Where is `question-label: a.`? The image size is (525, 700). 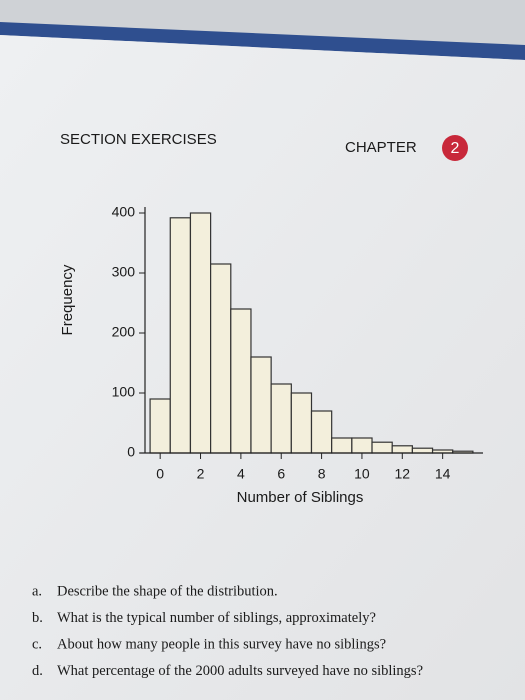 question-label: a. is located at coordinates (37, 591).